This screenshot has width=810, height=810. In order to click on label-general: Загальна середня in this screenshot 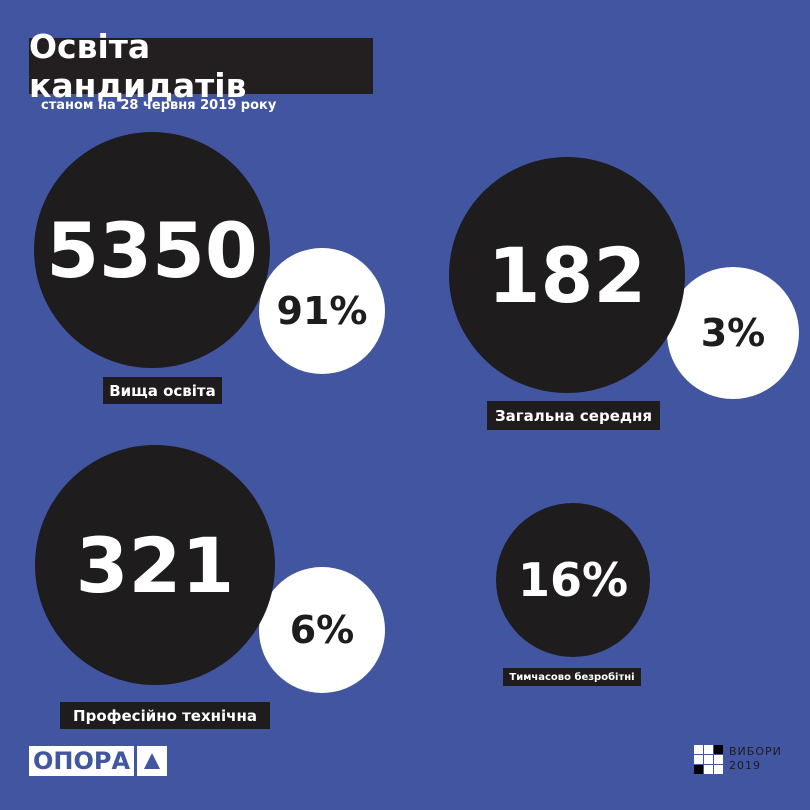, I will do `click(573, 415)`.